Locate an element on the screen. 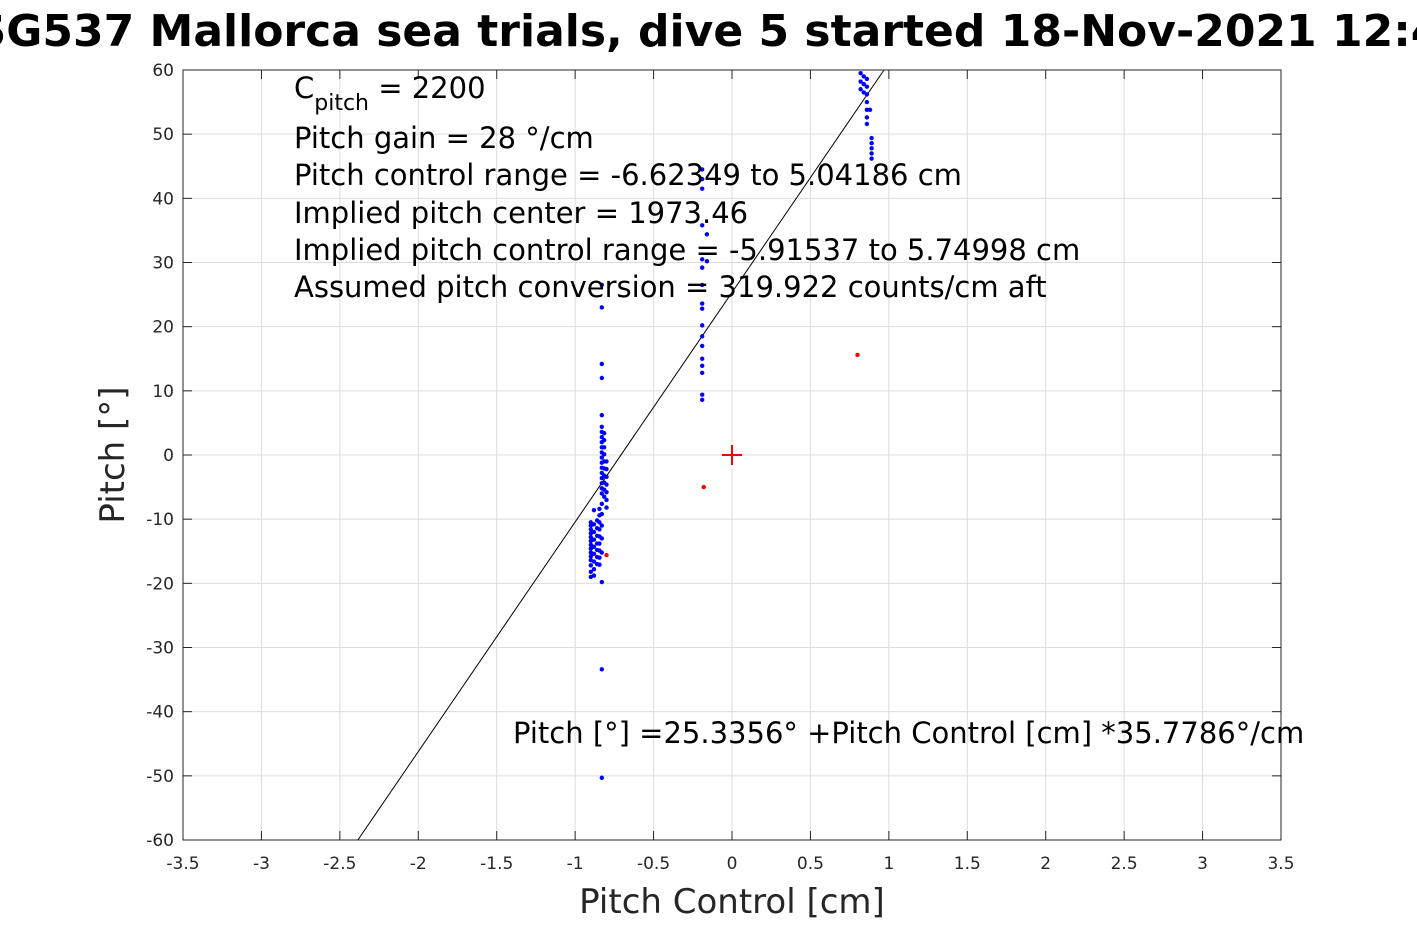 The height and width of the screenshot is (945, 1417). x-tick-label: 0.5 is located at coordinates (810, 864).